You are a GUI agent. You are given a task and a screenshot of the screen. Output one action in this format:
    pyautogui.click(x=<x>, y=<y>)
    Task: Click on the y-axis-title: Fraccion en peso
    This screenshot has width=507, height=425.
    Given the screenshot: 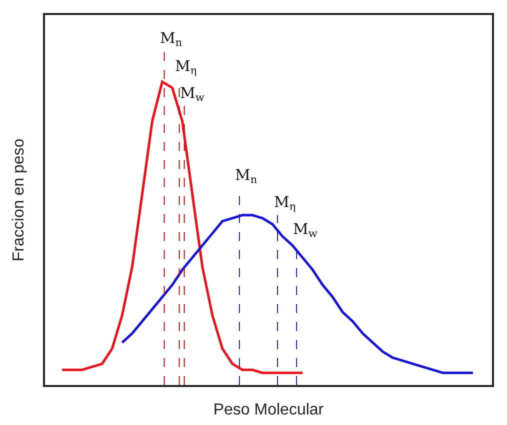 What is the action you would take?
    pyautogui.click(x=19, y=200)
    